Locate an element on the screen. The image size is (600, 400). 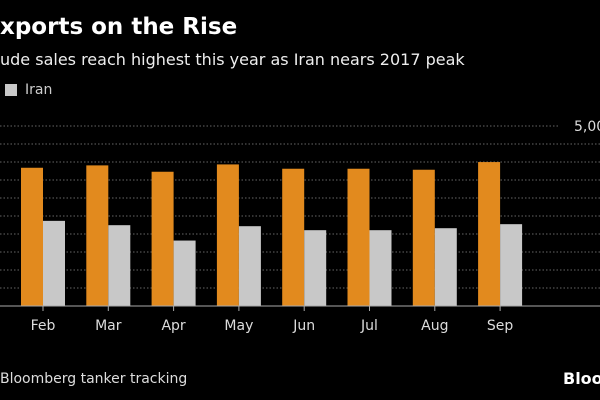
x-tick-label: Aug is located at coordinates (434, 326).